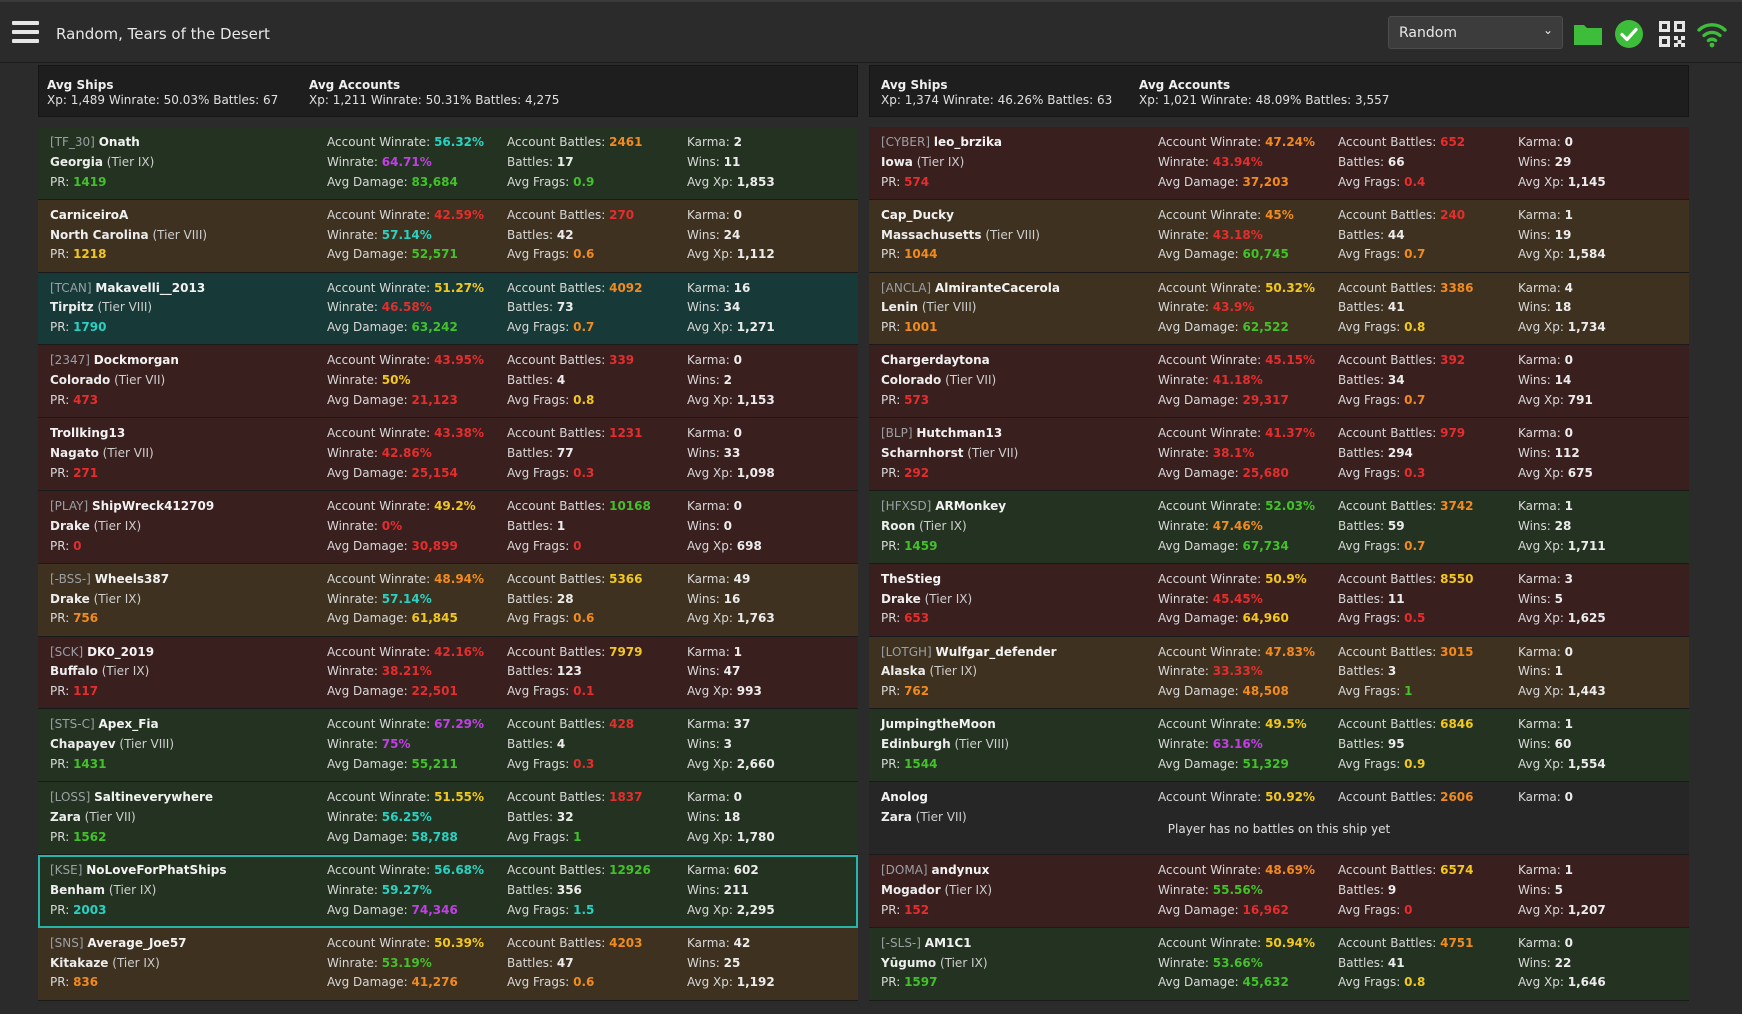 The image size is (1742, 1014). What do you see at coordinates (921, 982) in the screenshot?
I see `personal-rating-value: 1597` at bounding box center [921, 982].